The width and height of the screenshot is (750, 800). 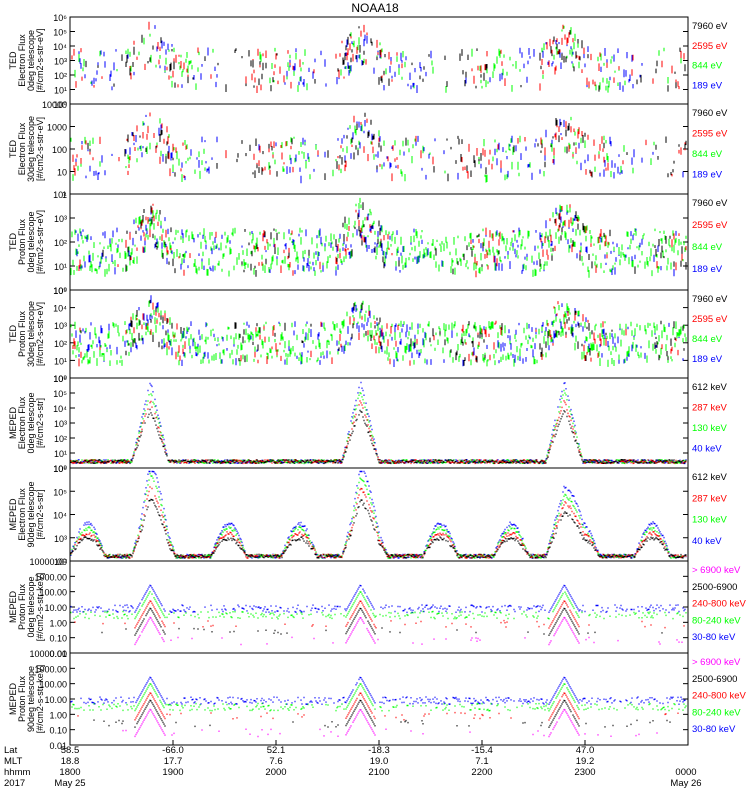 I want to click on x-tick-label: 19.2, so click(x=585, y=761).